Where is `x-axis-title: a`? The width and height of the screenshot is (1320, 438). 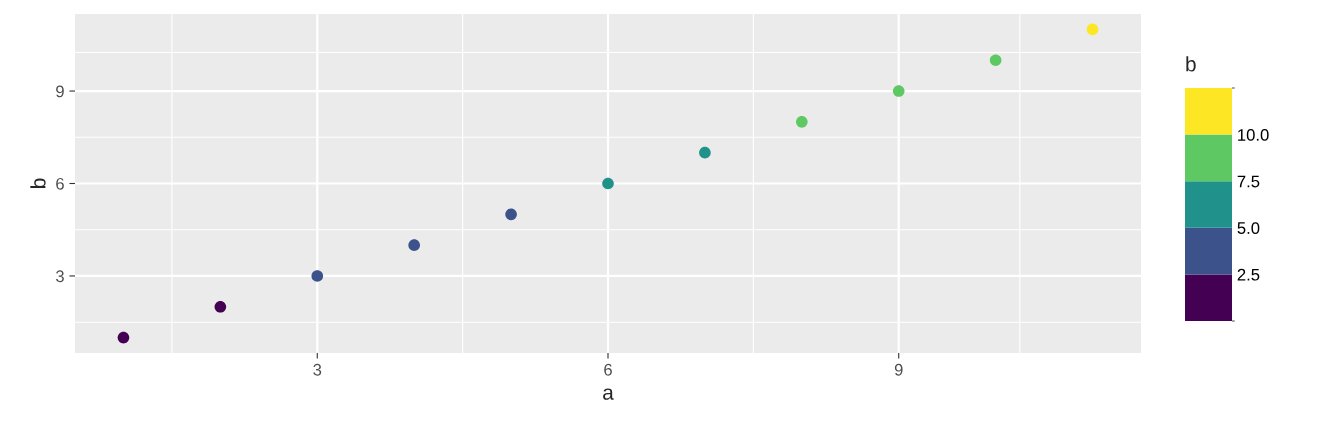 x-axis-title: a is located at coordinates (608, 394).